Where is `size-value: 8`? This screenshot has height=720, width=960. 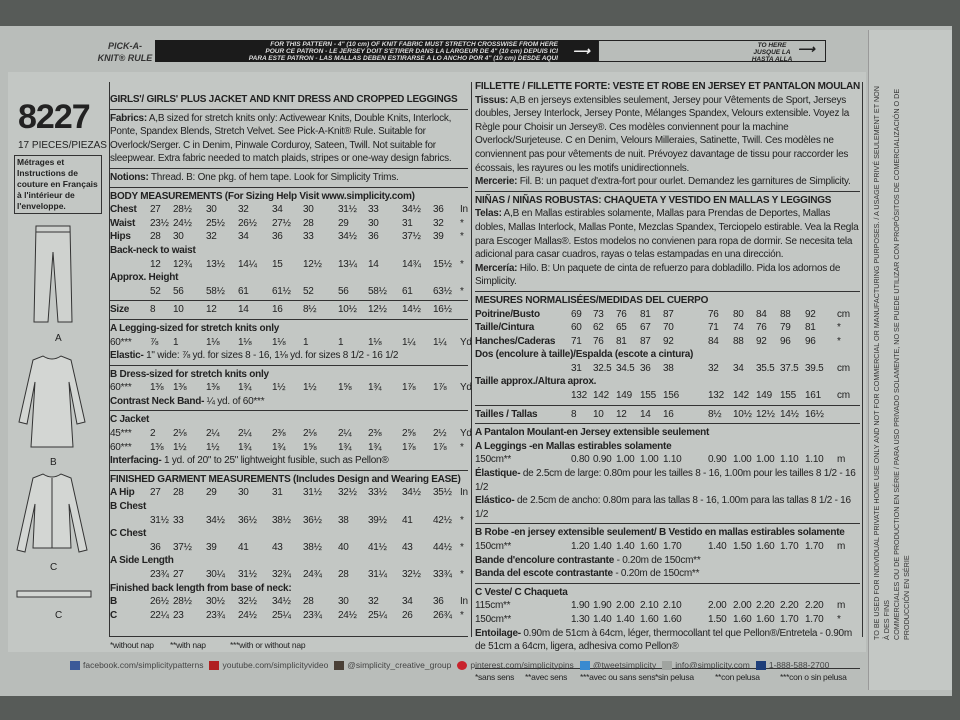
size-value: 8 is located at coordinates (153, 310).